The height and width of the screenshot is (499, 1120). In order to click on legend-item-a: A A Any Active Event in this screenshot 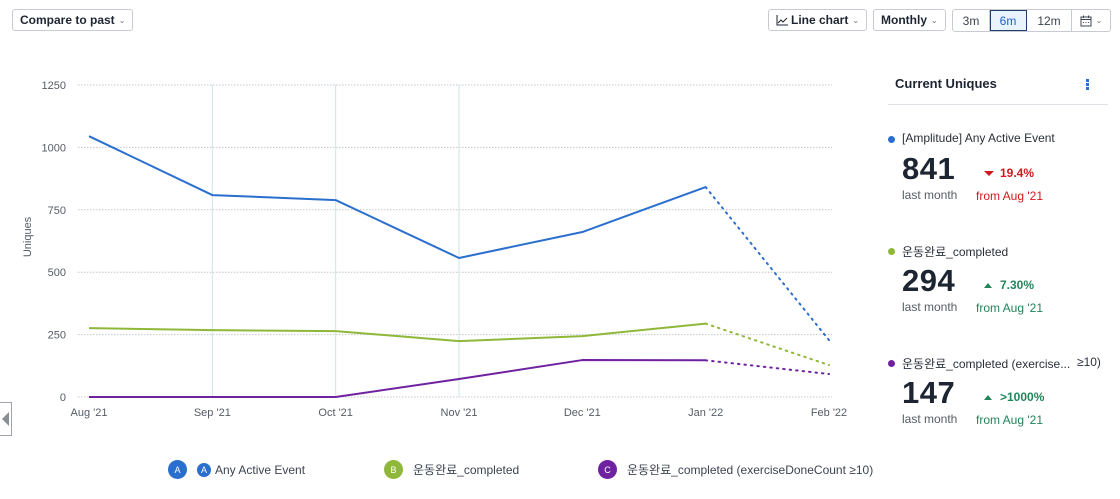, I will do `click(236, 469)`.